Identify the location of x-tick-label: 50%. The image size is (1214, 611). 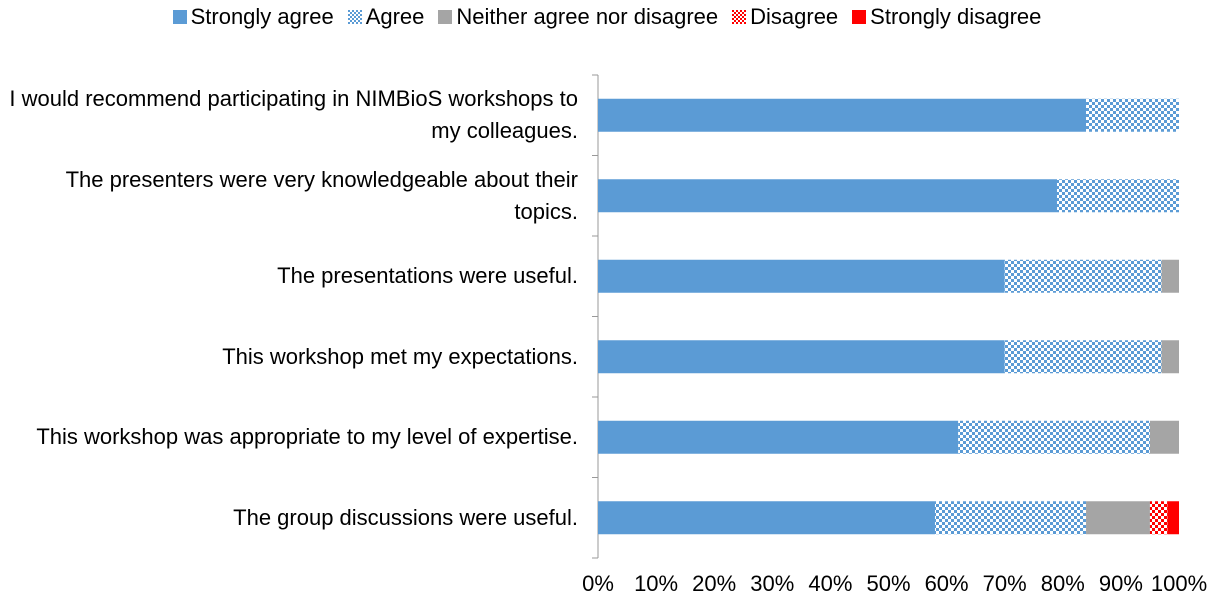
(888, 583).